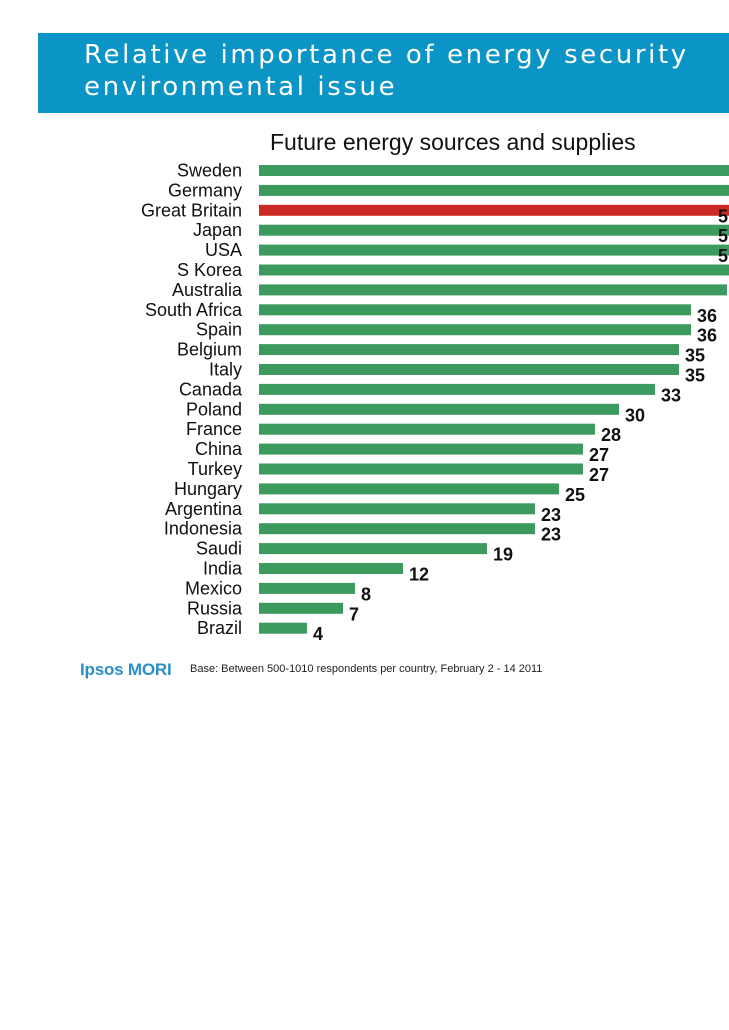 The height and width of the screenshot is (1030, 729). I want to click on category-label: China, so click(219, 449).